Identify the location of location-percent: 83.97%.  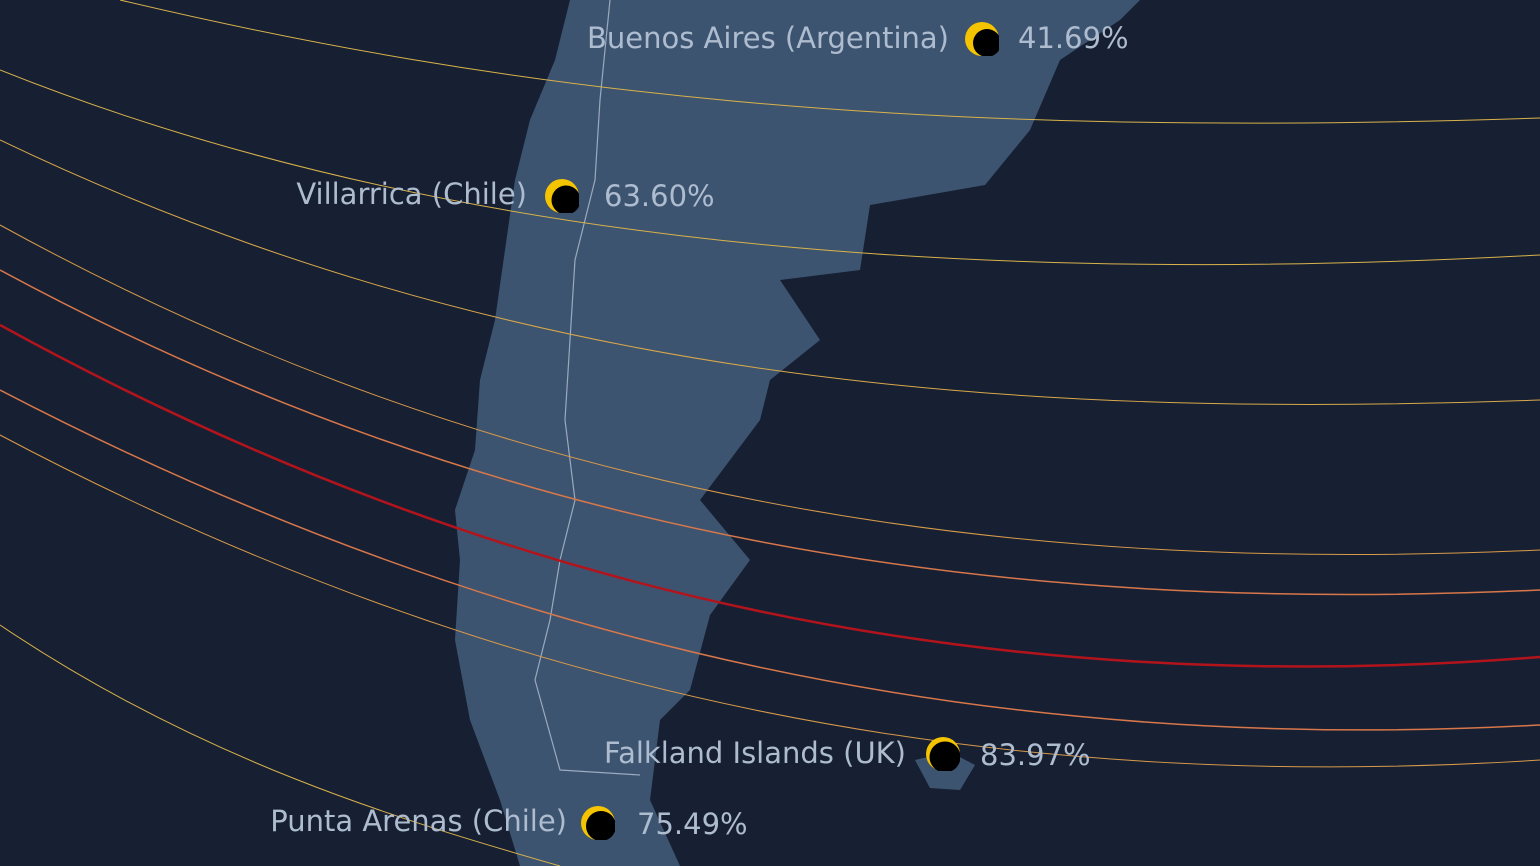
(1035, 755).